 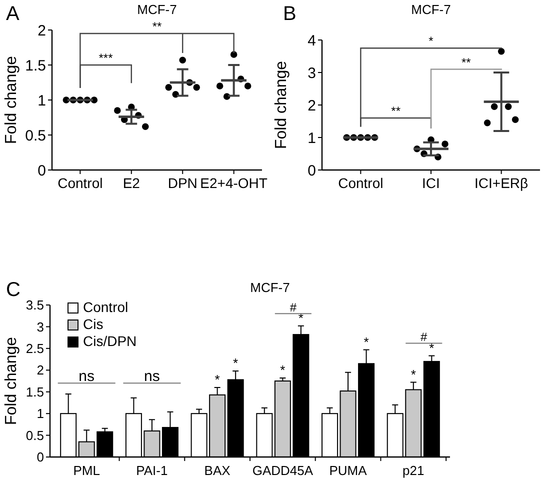 What do you see at coordinates (348, 470) in the screenshot?
I see `x-tick-label: PUMA` at bounding box center [348, 470].